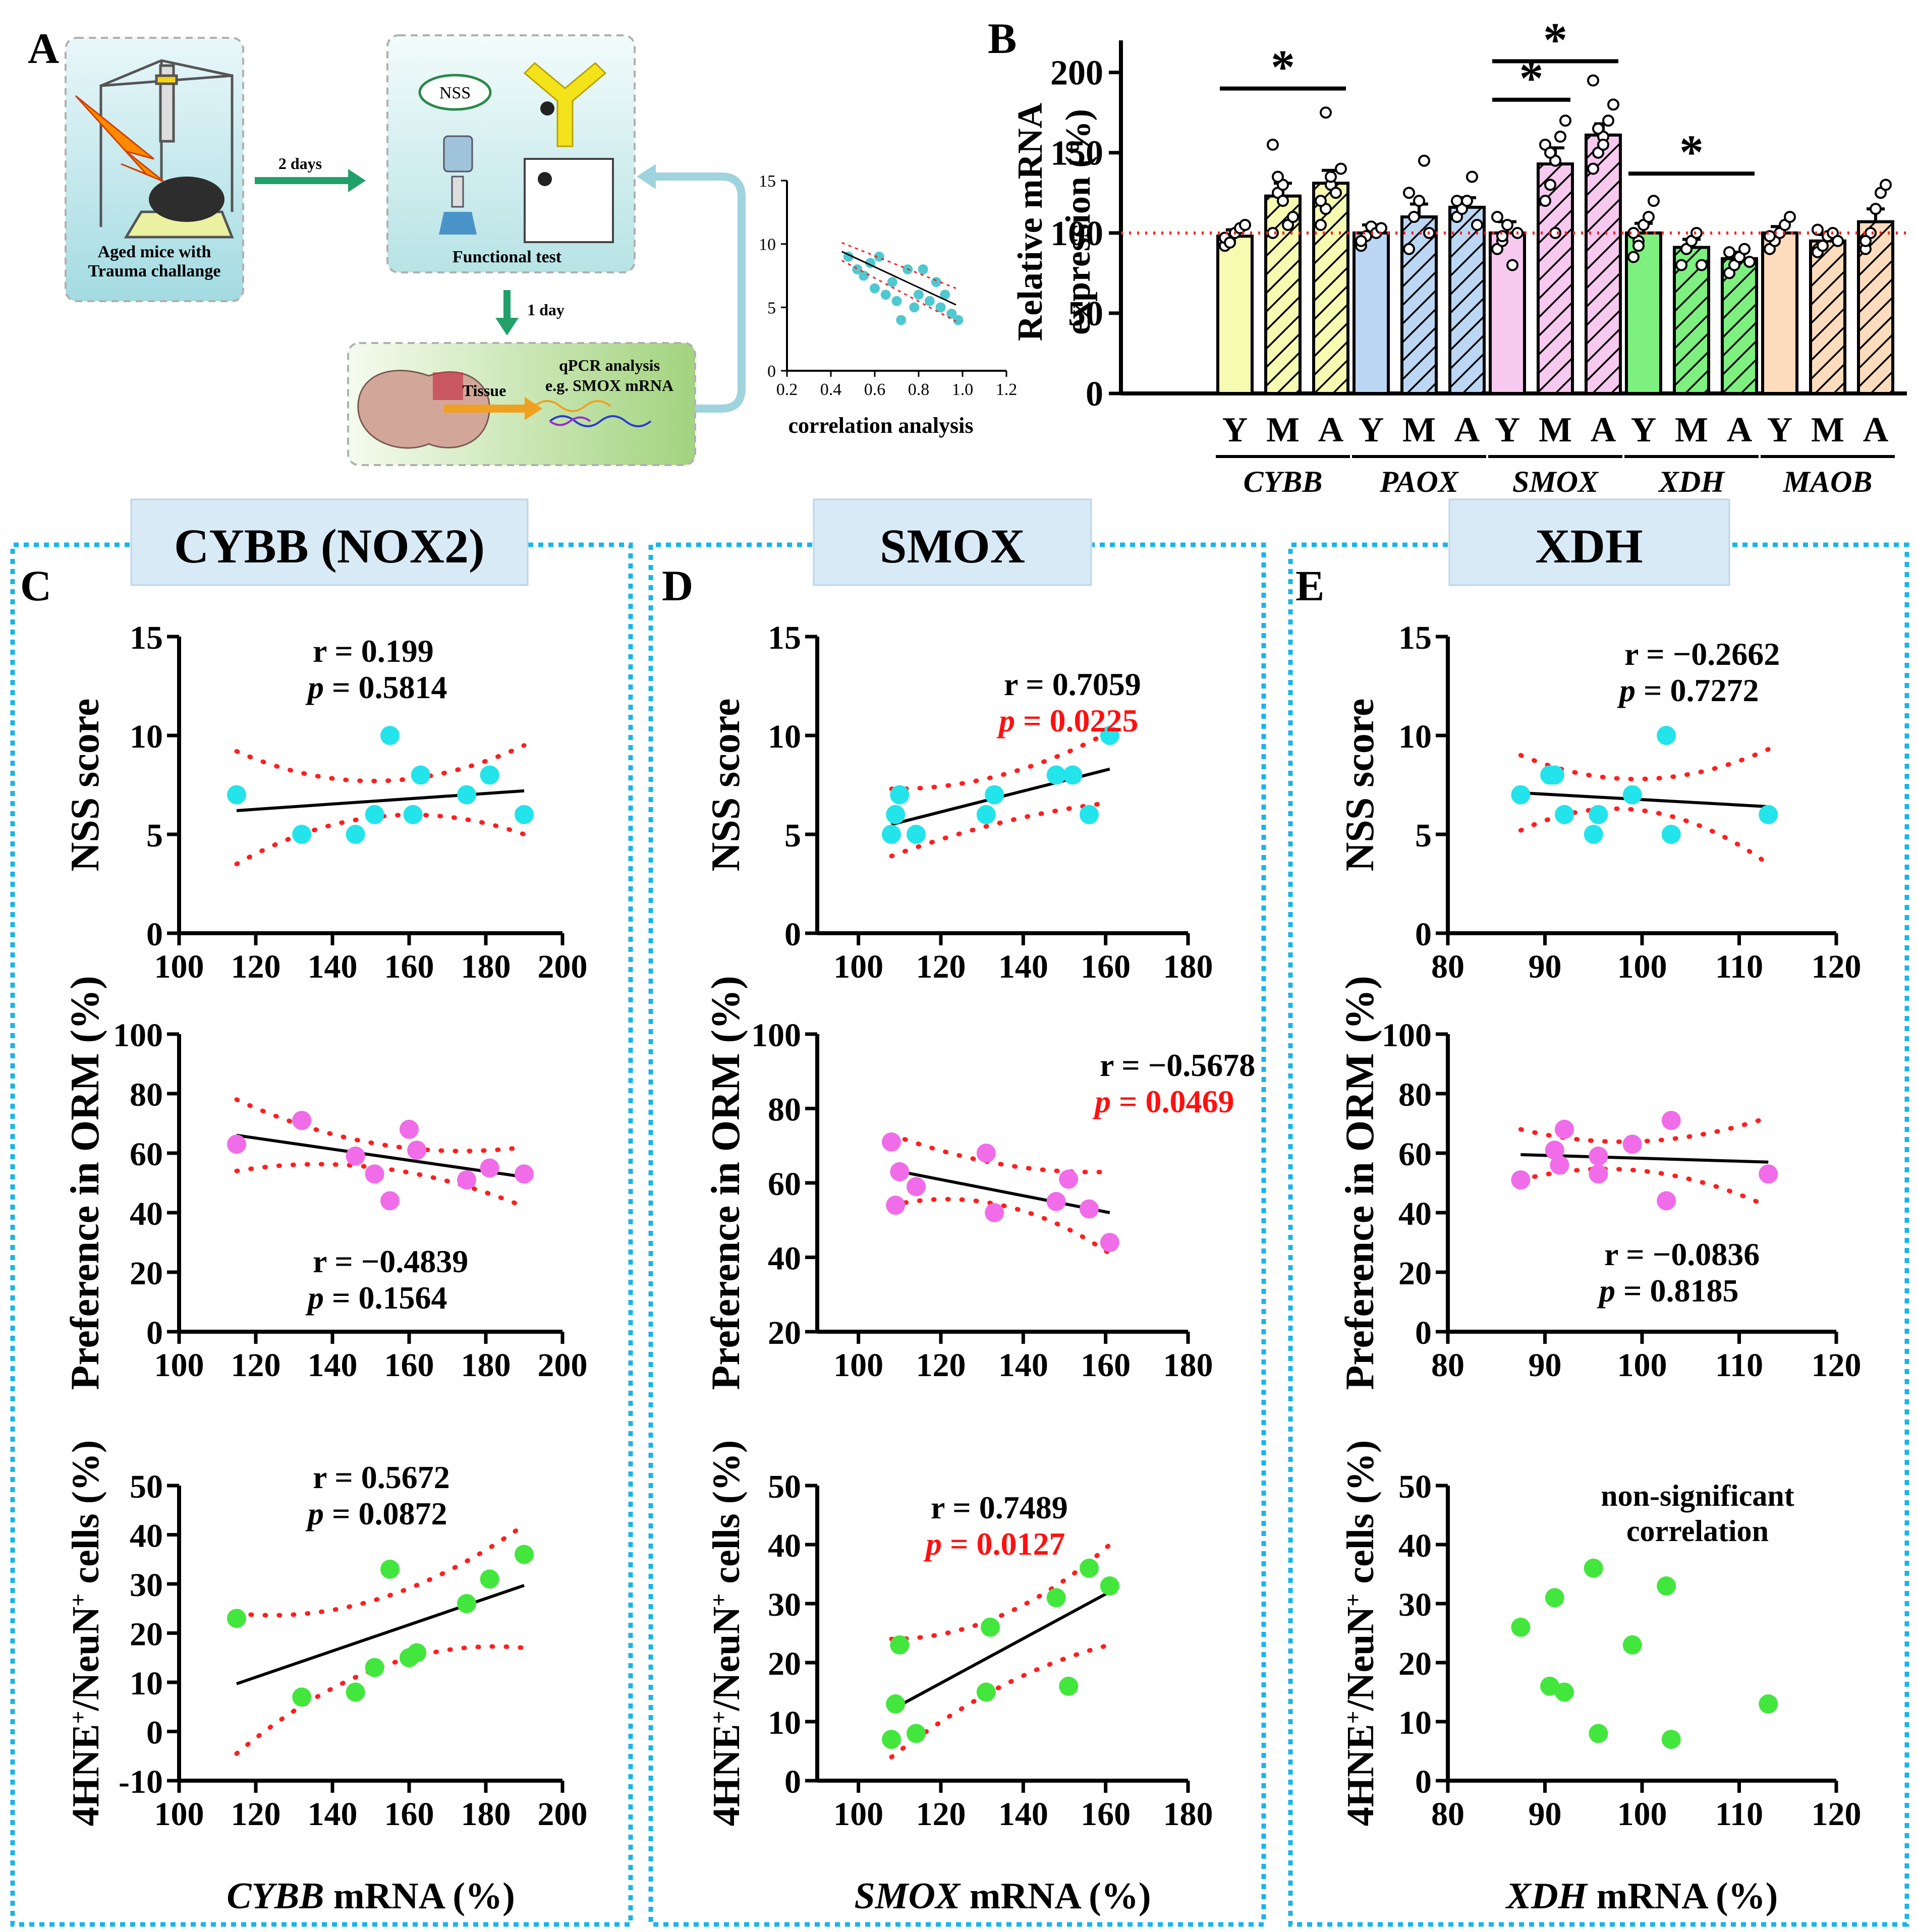 This screenshot has height=1932, width=1917. I want to click on scatter-x-tick-label: 180, so click(1188, 1814).